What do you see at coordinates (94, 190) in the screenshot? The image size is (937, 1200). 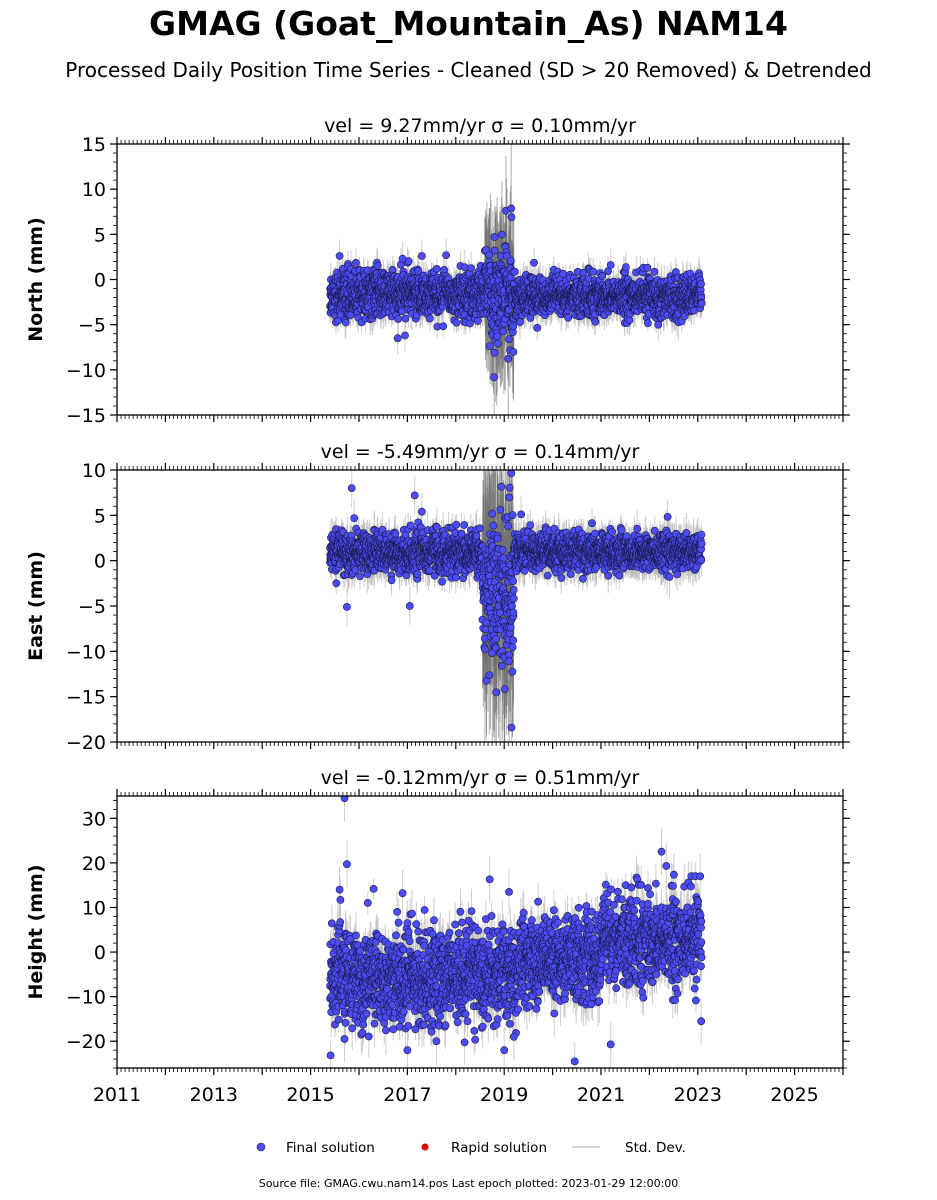 I see `y-tick-label: 10` at bounding box center [94, 190].